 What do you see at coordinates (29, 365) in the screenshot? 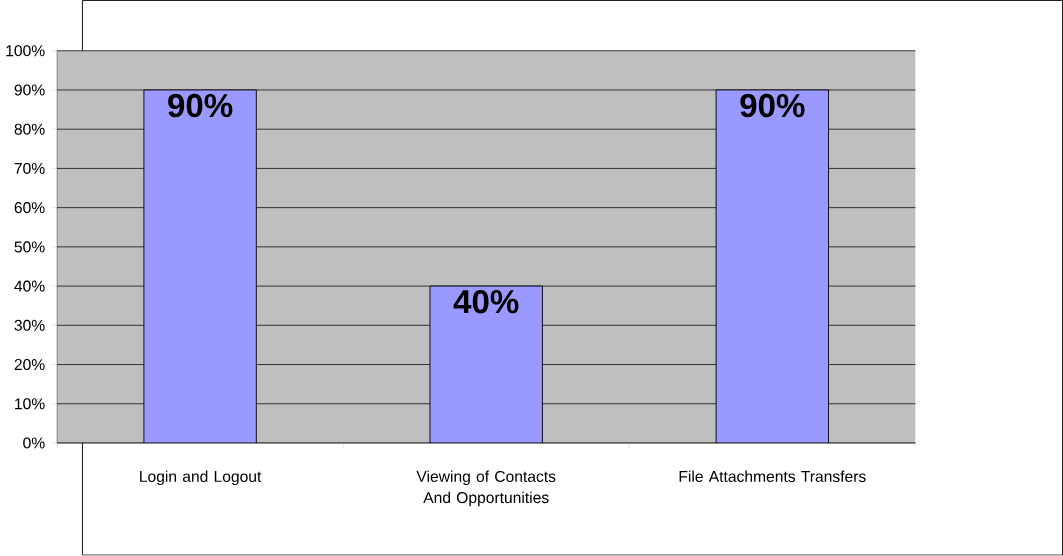
I see `y-tick-label: 20%` at bounding box center [29, 365].